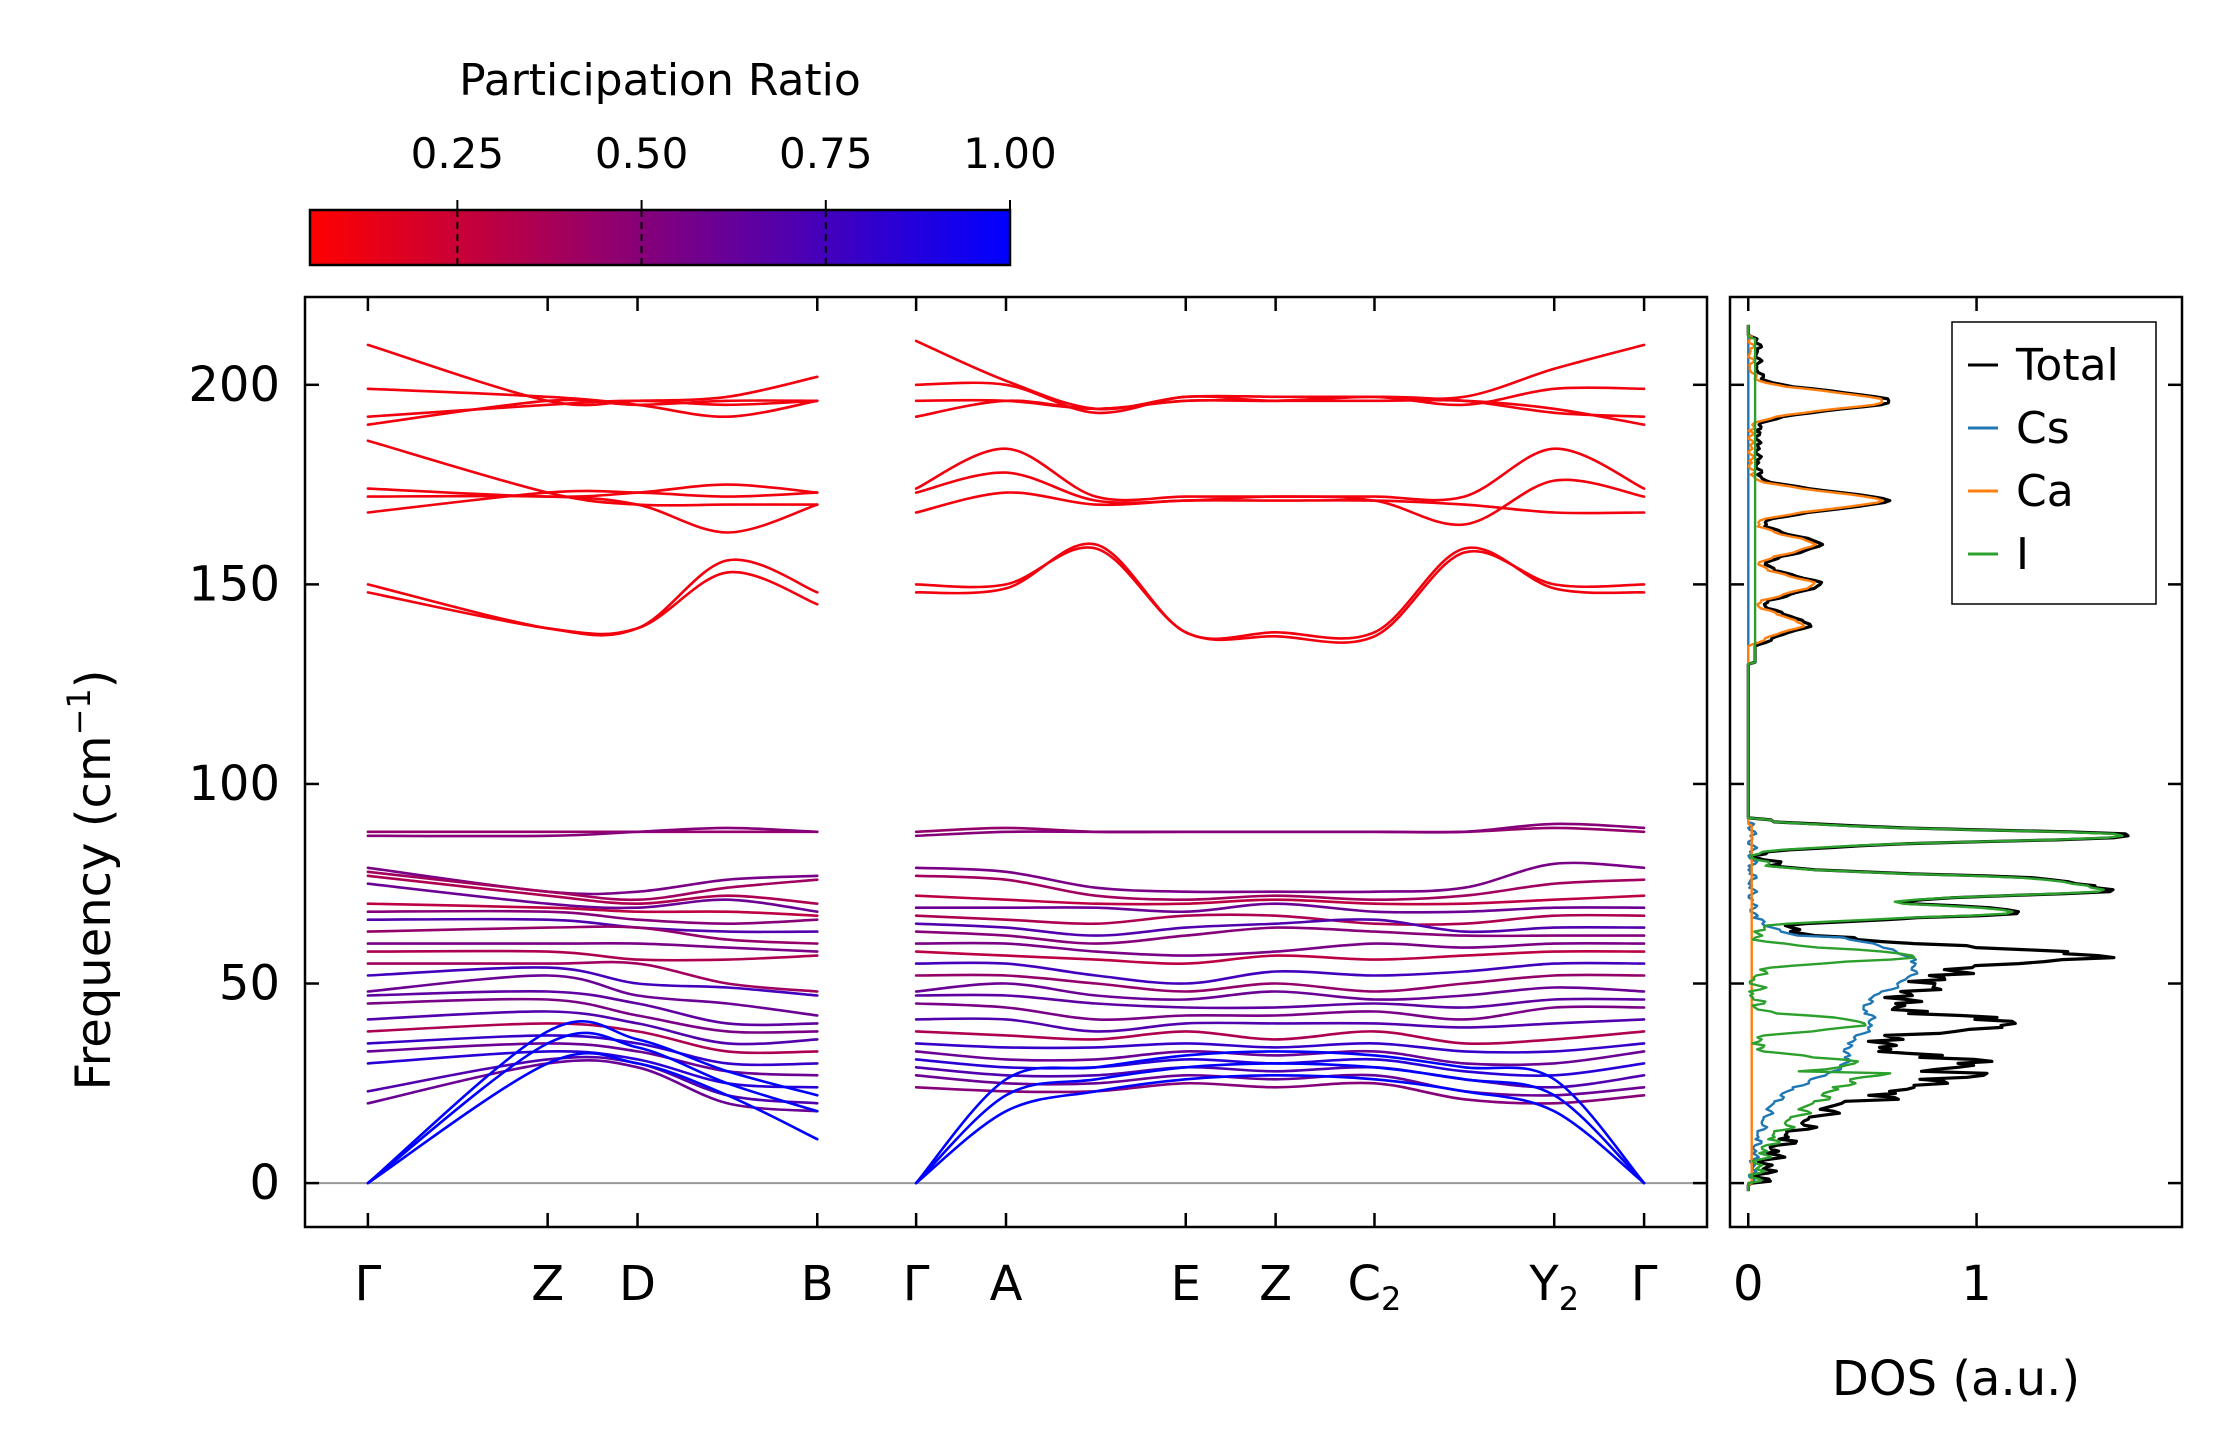 The width and height of the screenshot is (2222, 1455). What do you see at coordinates (234, 784) in the screenshot?
I see `y-tick-label: 100` at bounding box center [234, 784].